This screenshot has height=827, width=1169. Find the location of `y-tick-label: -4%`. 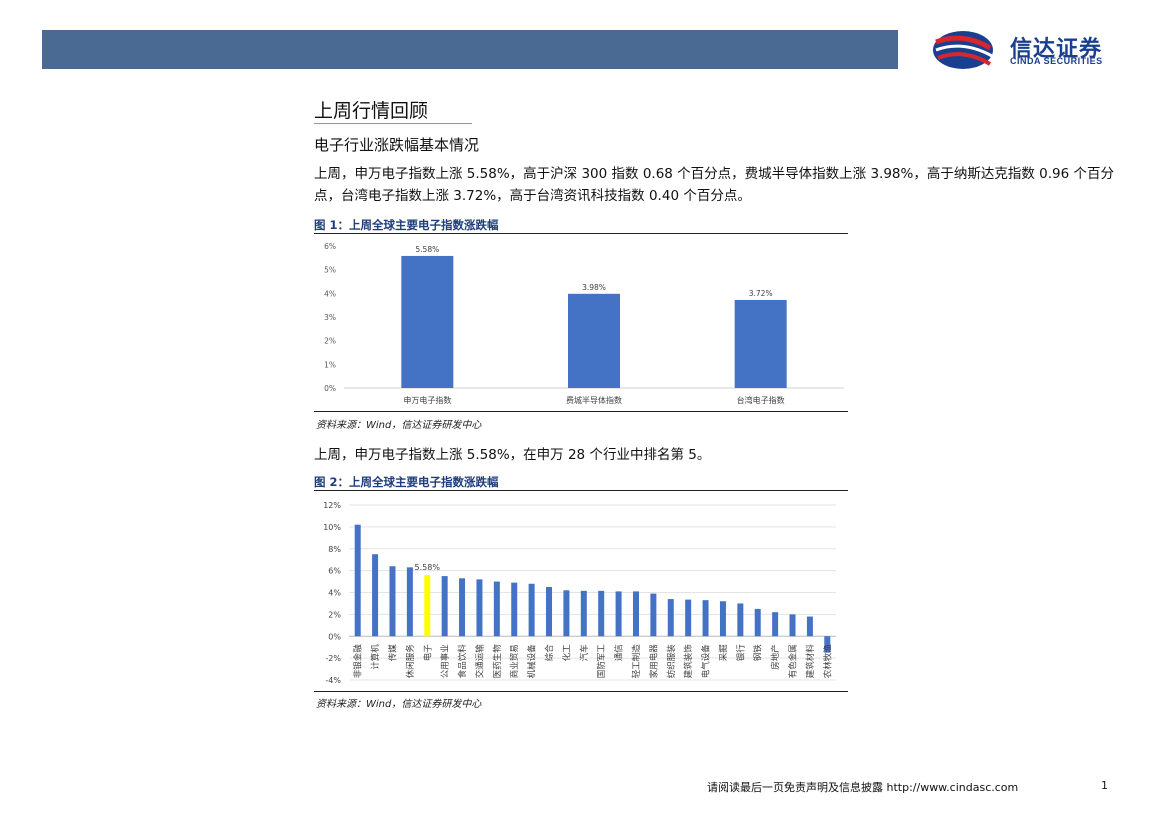

y-tick-label: -4% is located at coordinates (333, 680).